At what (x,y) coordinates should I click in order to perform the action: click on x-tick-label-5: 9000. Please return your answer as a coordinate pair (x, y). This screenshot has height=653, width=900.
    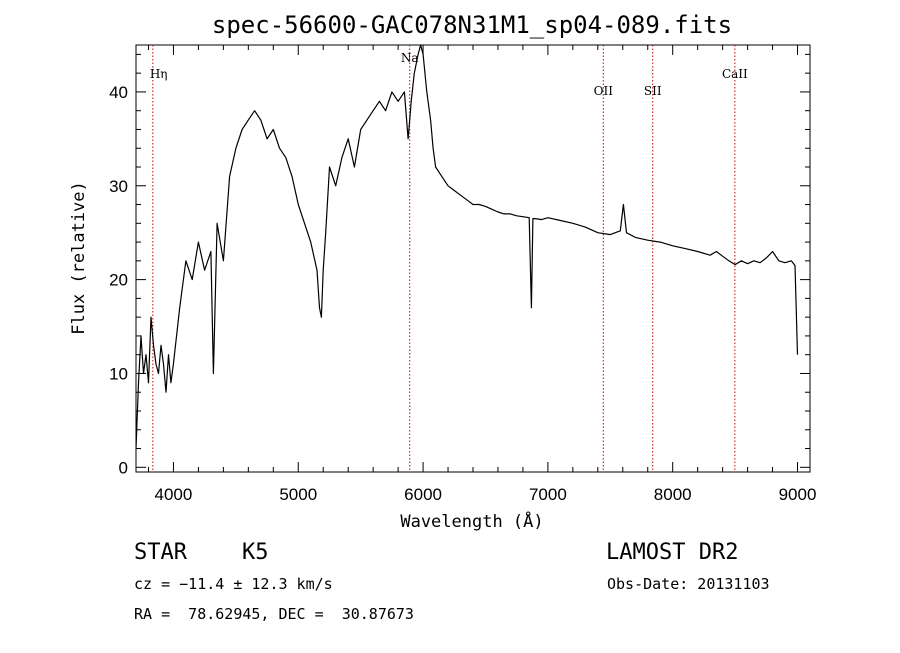
    Looking at the image, I should click on (798, 494).